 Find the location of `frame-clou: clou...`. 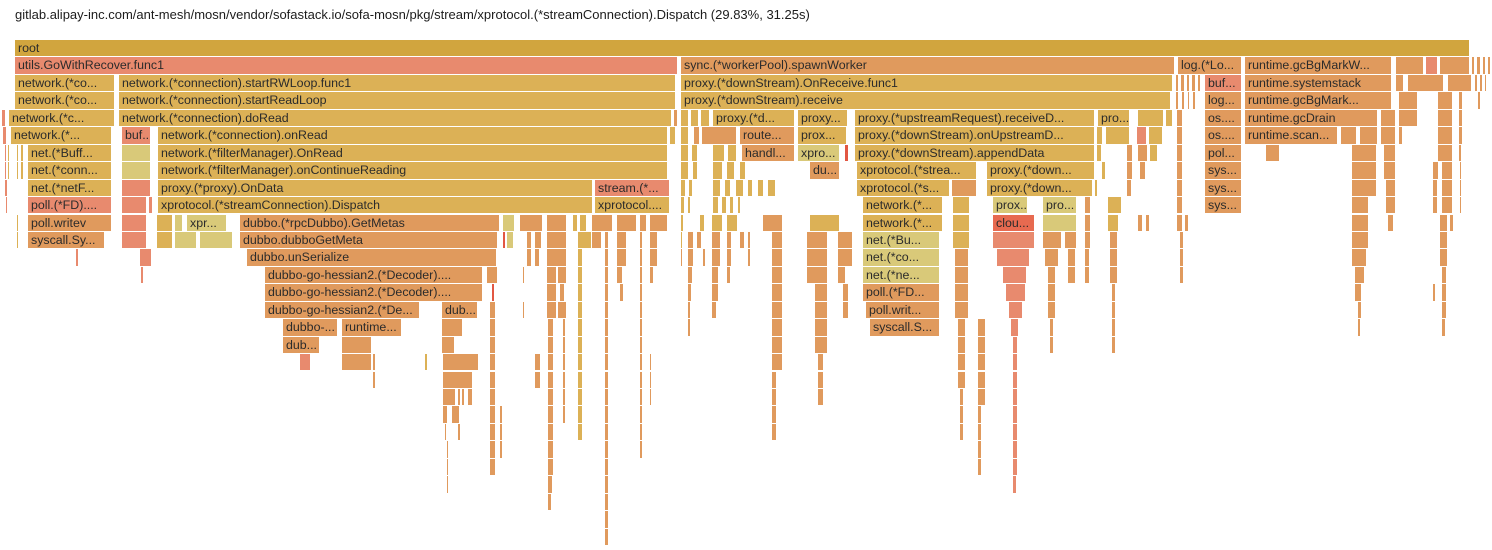

frame-clou: clou... is located at coordinates (1013, 222).